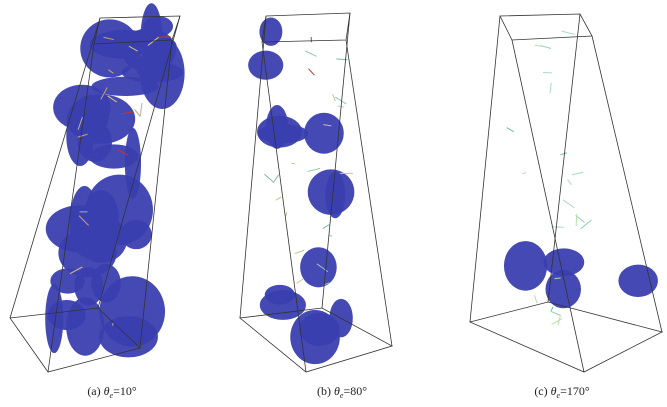 The width and height of the screenshot is (667, 407). I want to click on caption-a: (a) θe=10°, so click(112, 392).